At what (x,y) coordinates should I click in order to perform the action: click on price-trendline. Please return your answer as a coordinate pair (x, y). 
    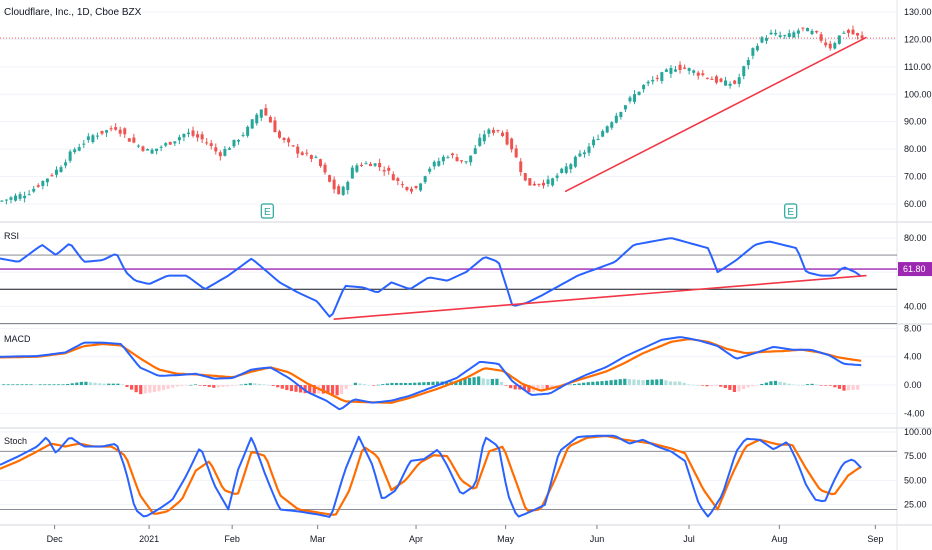
    Looking at the image, I should click on (715, 114).